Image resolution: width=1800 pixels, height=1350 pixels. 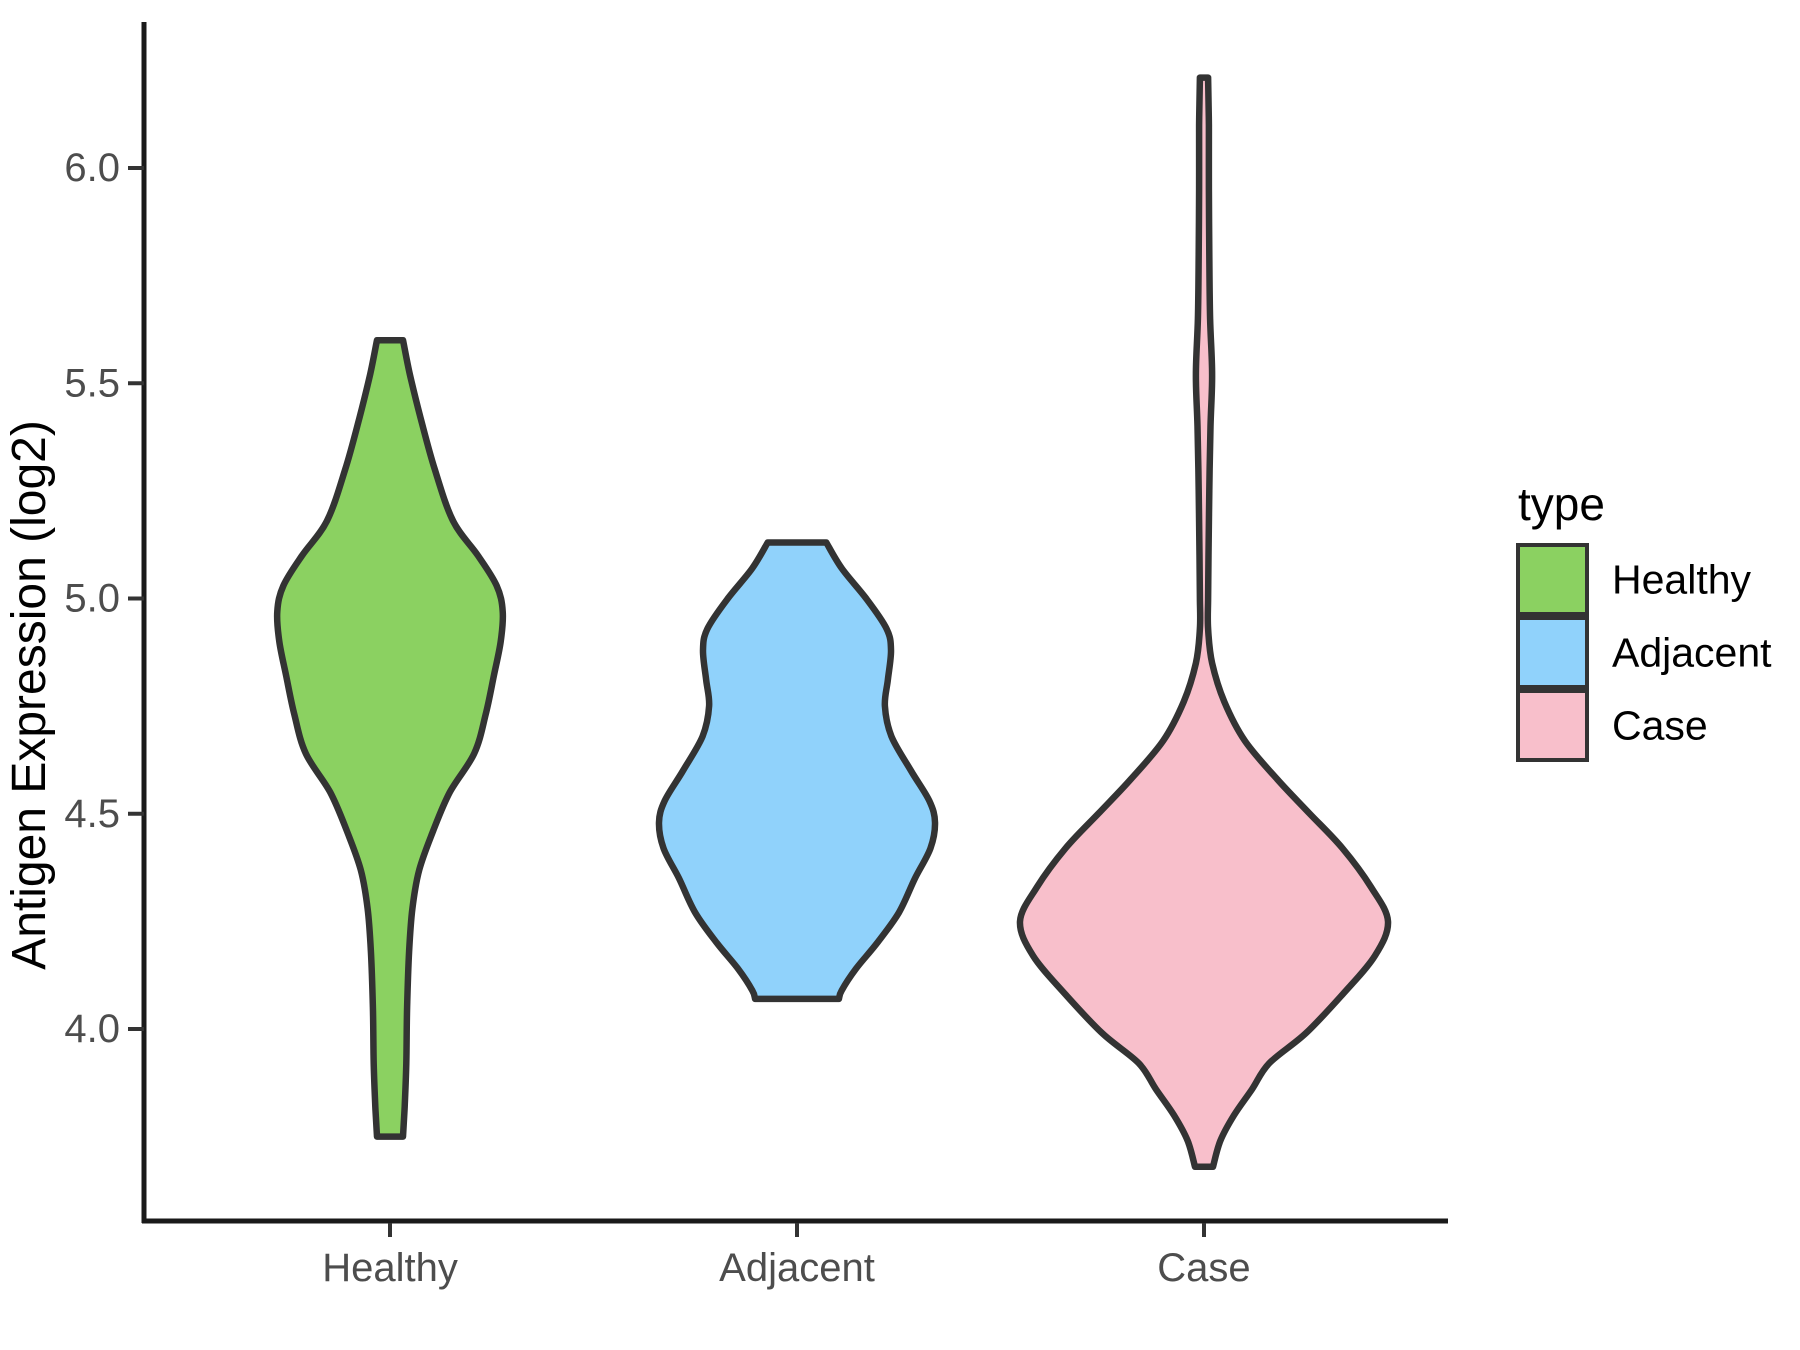 What do you see at coordinates (92, 599) in the screenshot?
I see `y-tick-label: 5.0` at bounding box center [92, 599].